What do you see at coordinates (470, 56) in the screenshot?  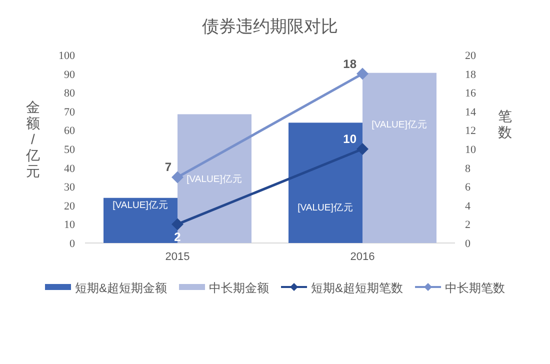 I see `y2-tick-label: 20` at bounding box center [470, 56].